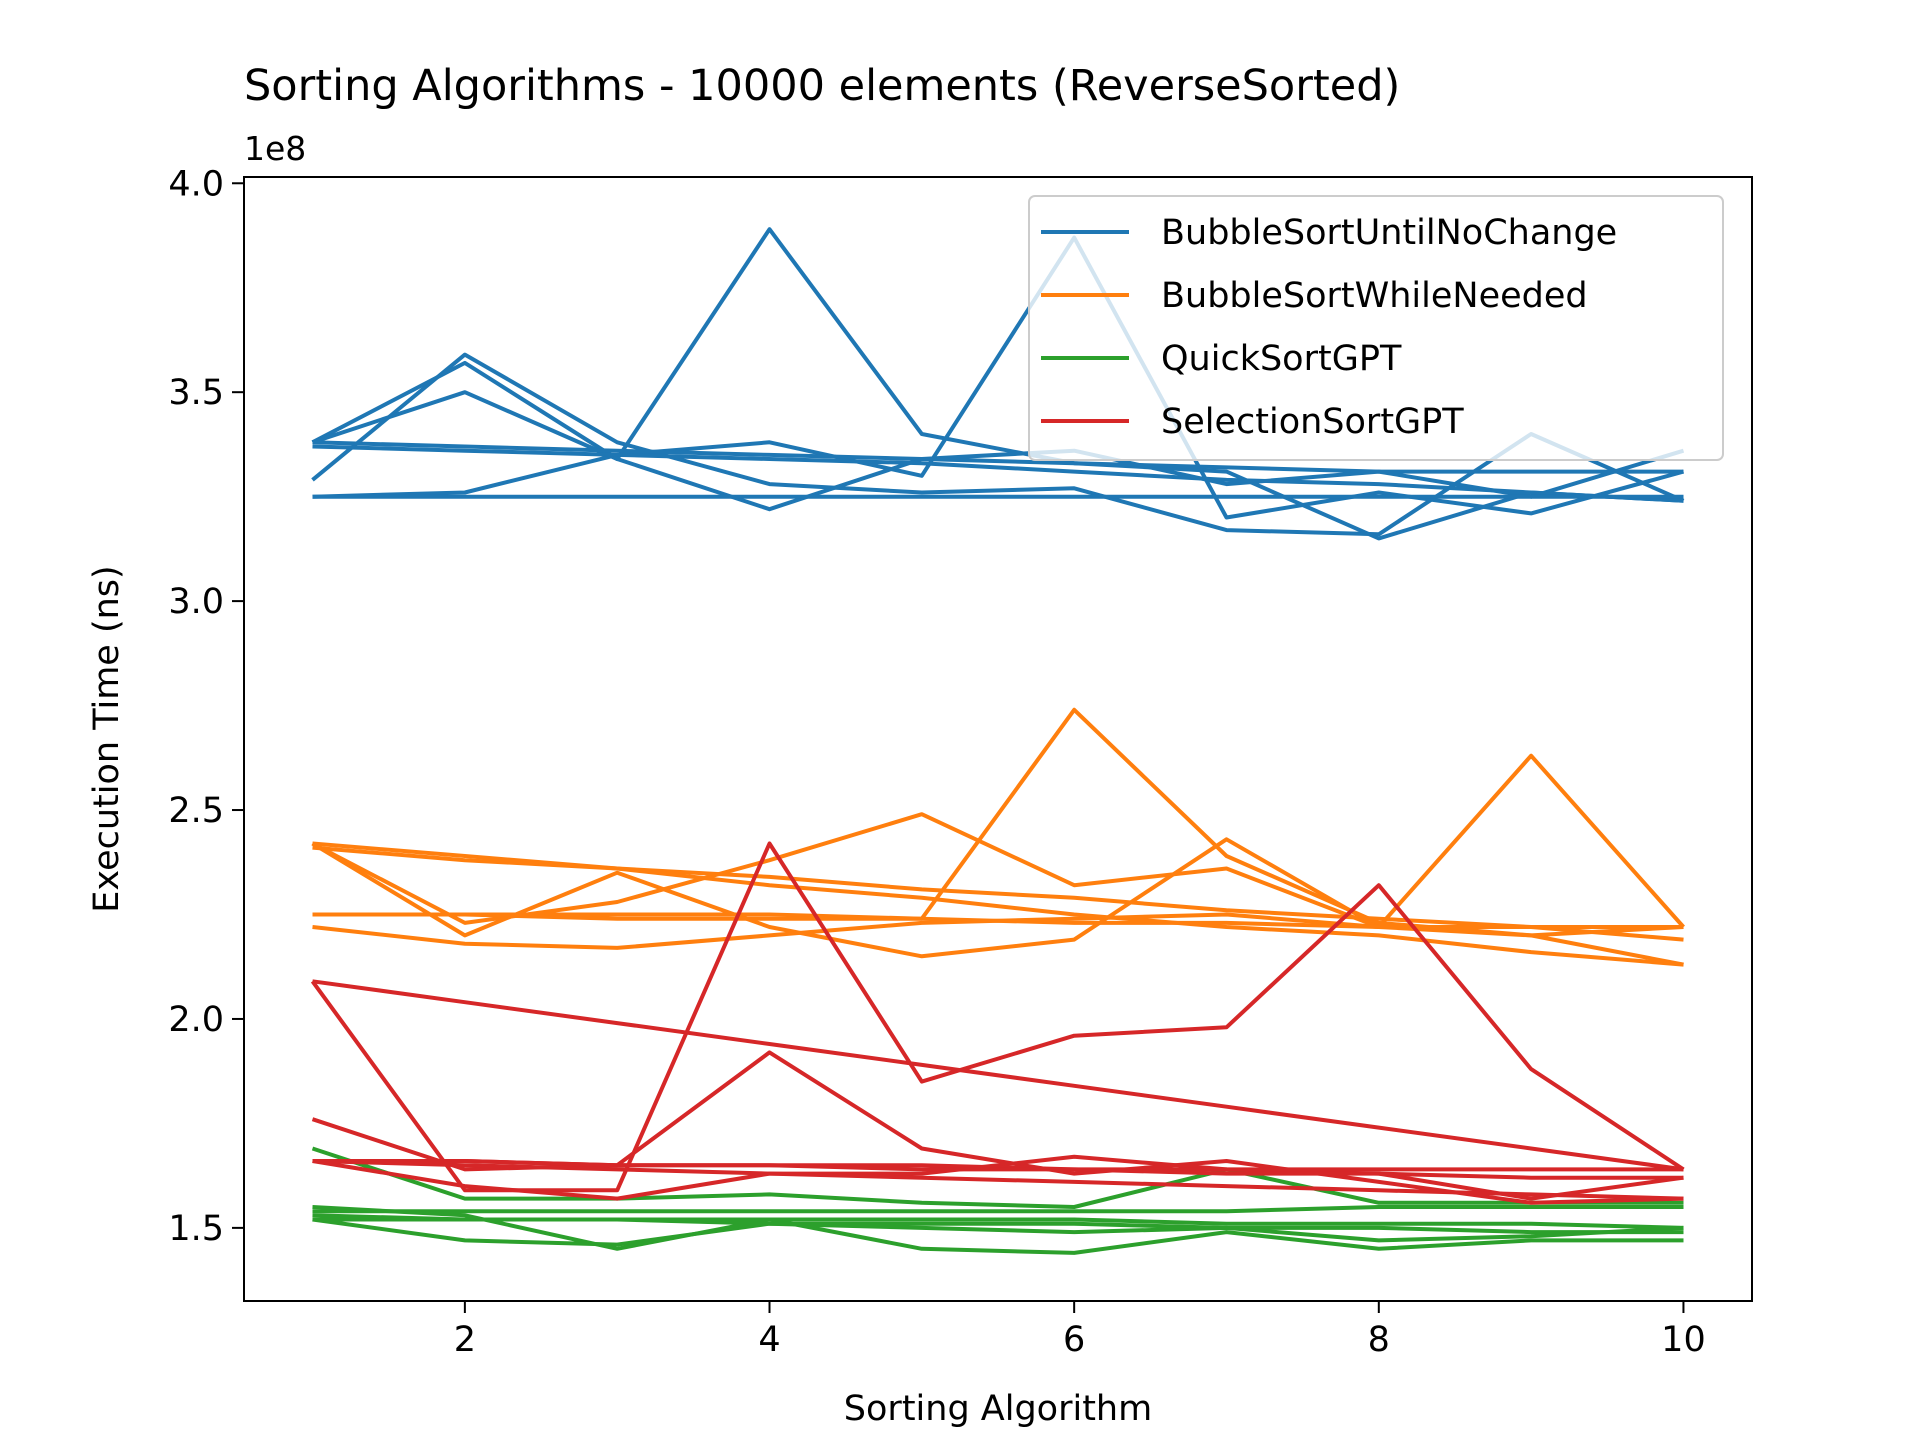  What do you see at coordinates (1281, 359) in the screenshot?
I see `legend-label: QuickSortGPT` at bounding box center [1281, 359].